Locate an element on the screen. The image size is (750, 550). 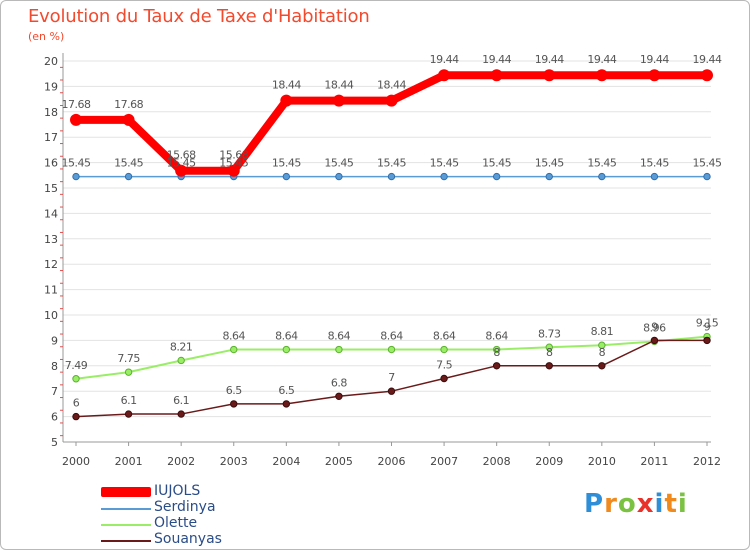
data-label-souanyas: 7.5 is located at coordinates (444, 365).